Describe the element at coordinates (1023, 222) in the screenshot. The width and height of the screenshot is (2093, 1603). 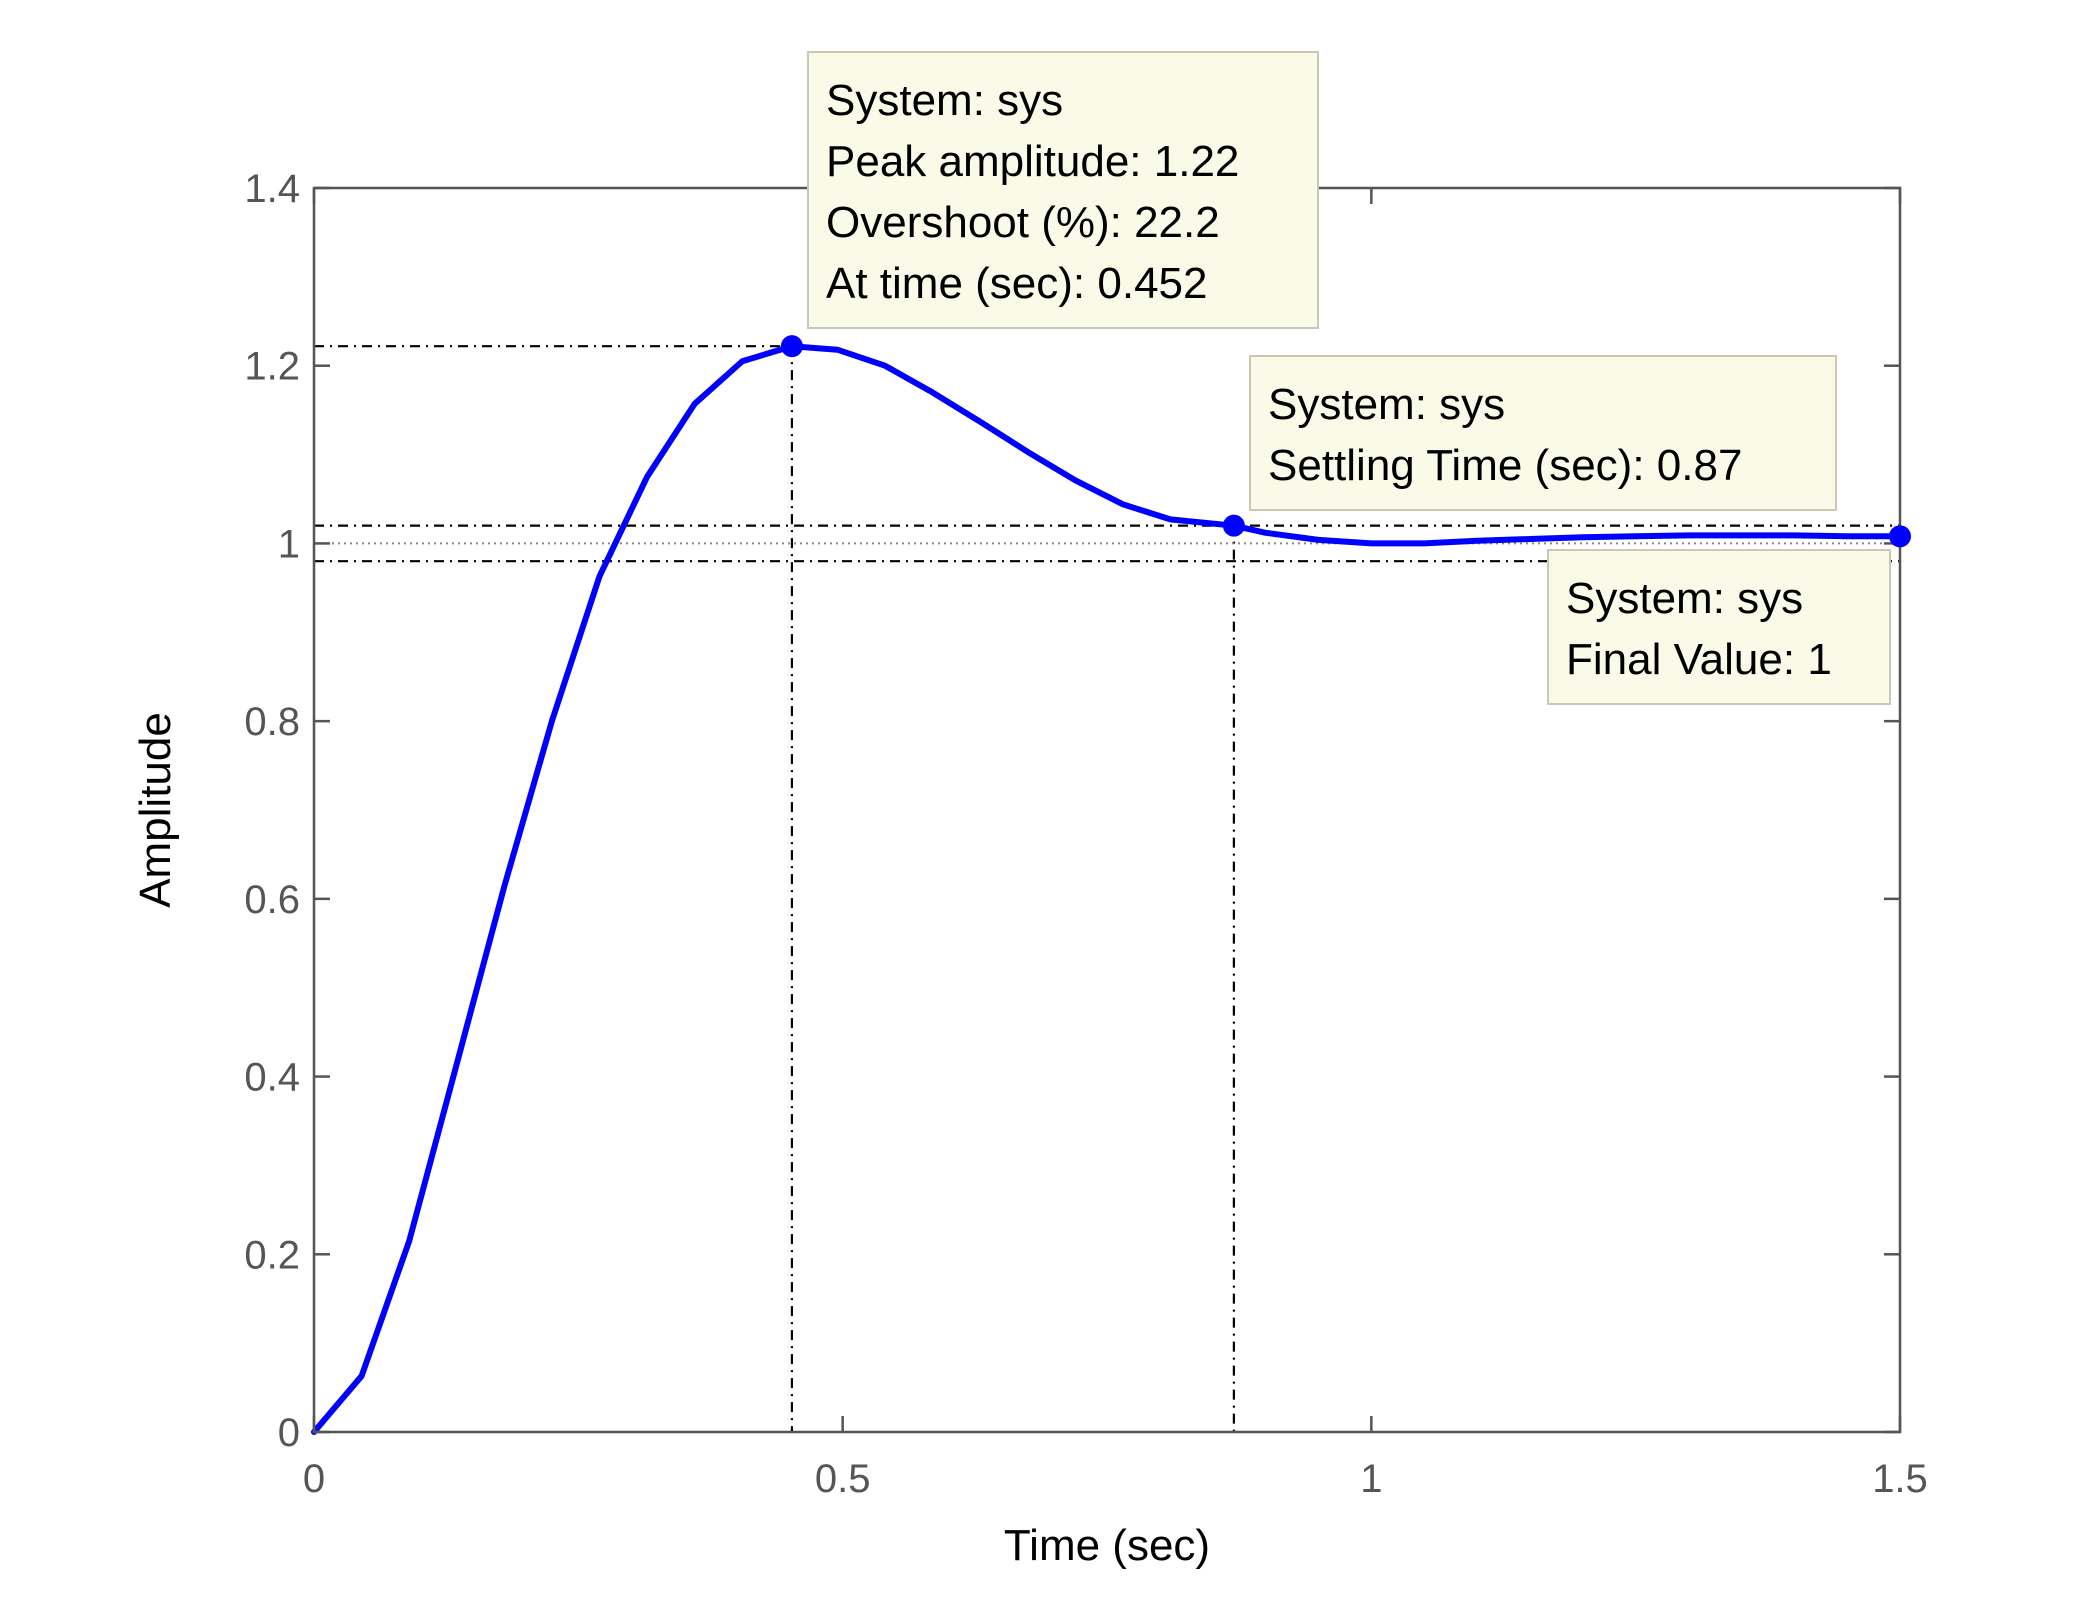
I see `datatip-line: Overshoot (%): 22.2` at that location.